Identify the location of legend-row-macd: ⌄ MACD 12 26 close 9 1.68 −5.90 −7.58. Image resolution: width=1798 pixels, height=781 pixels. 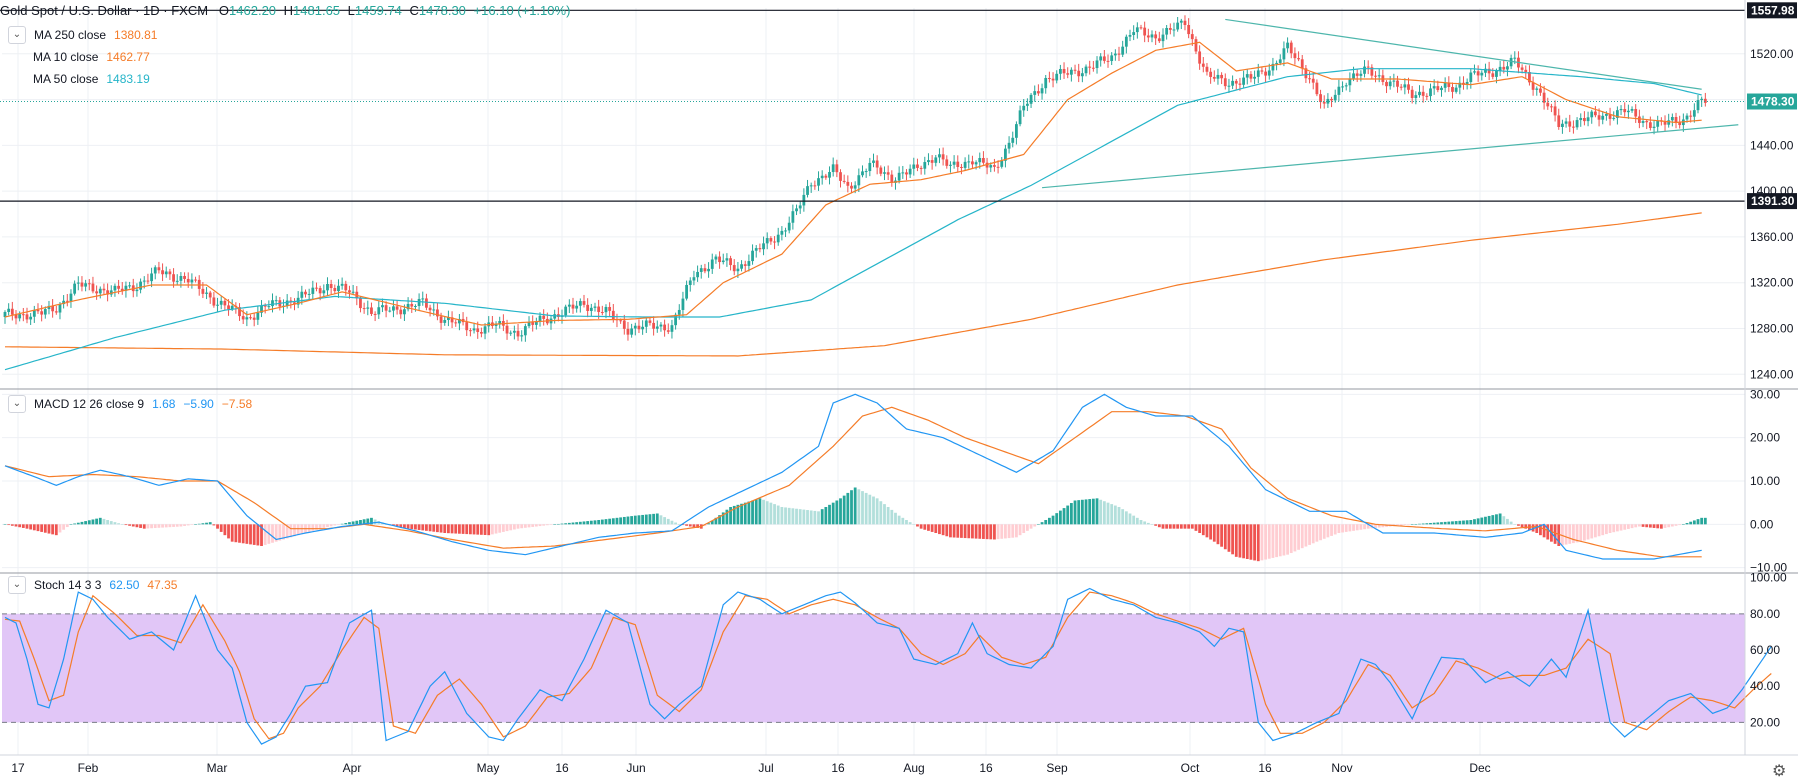
(134, 404).